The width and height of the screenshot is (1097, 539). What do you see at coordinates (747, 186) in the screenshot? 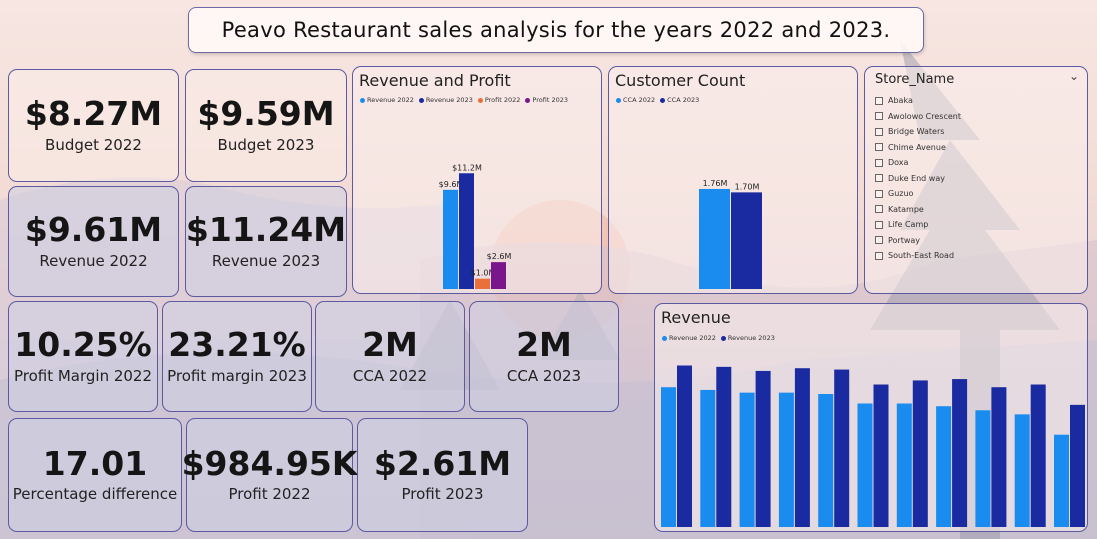
I see `data-label: 1.70M` at bounding box center [747, 186].